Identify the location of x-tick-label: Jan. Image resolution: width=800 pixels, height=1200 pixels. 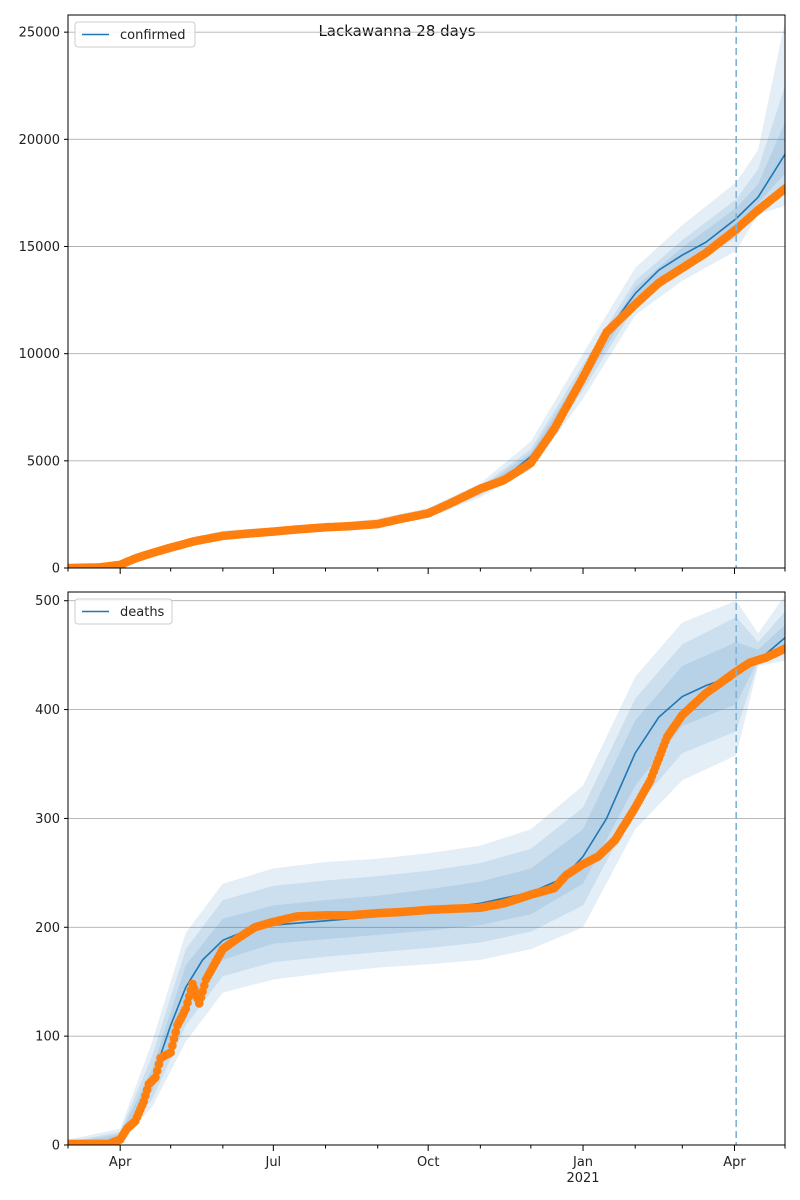
(582, 1162).